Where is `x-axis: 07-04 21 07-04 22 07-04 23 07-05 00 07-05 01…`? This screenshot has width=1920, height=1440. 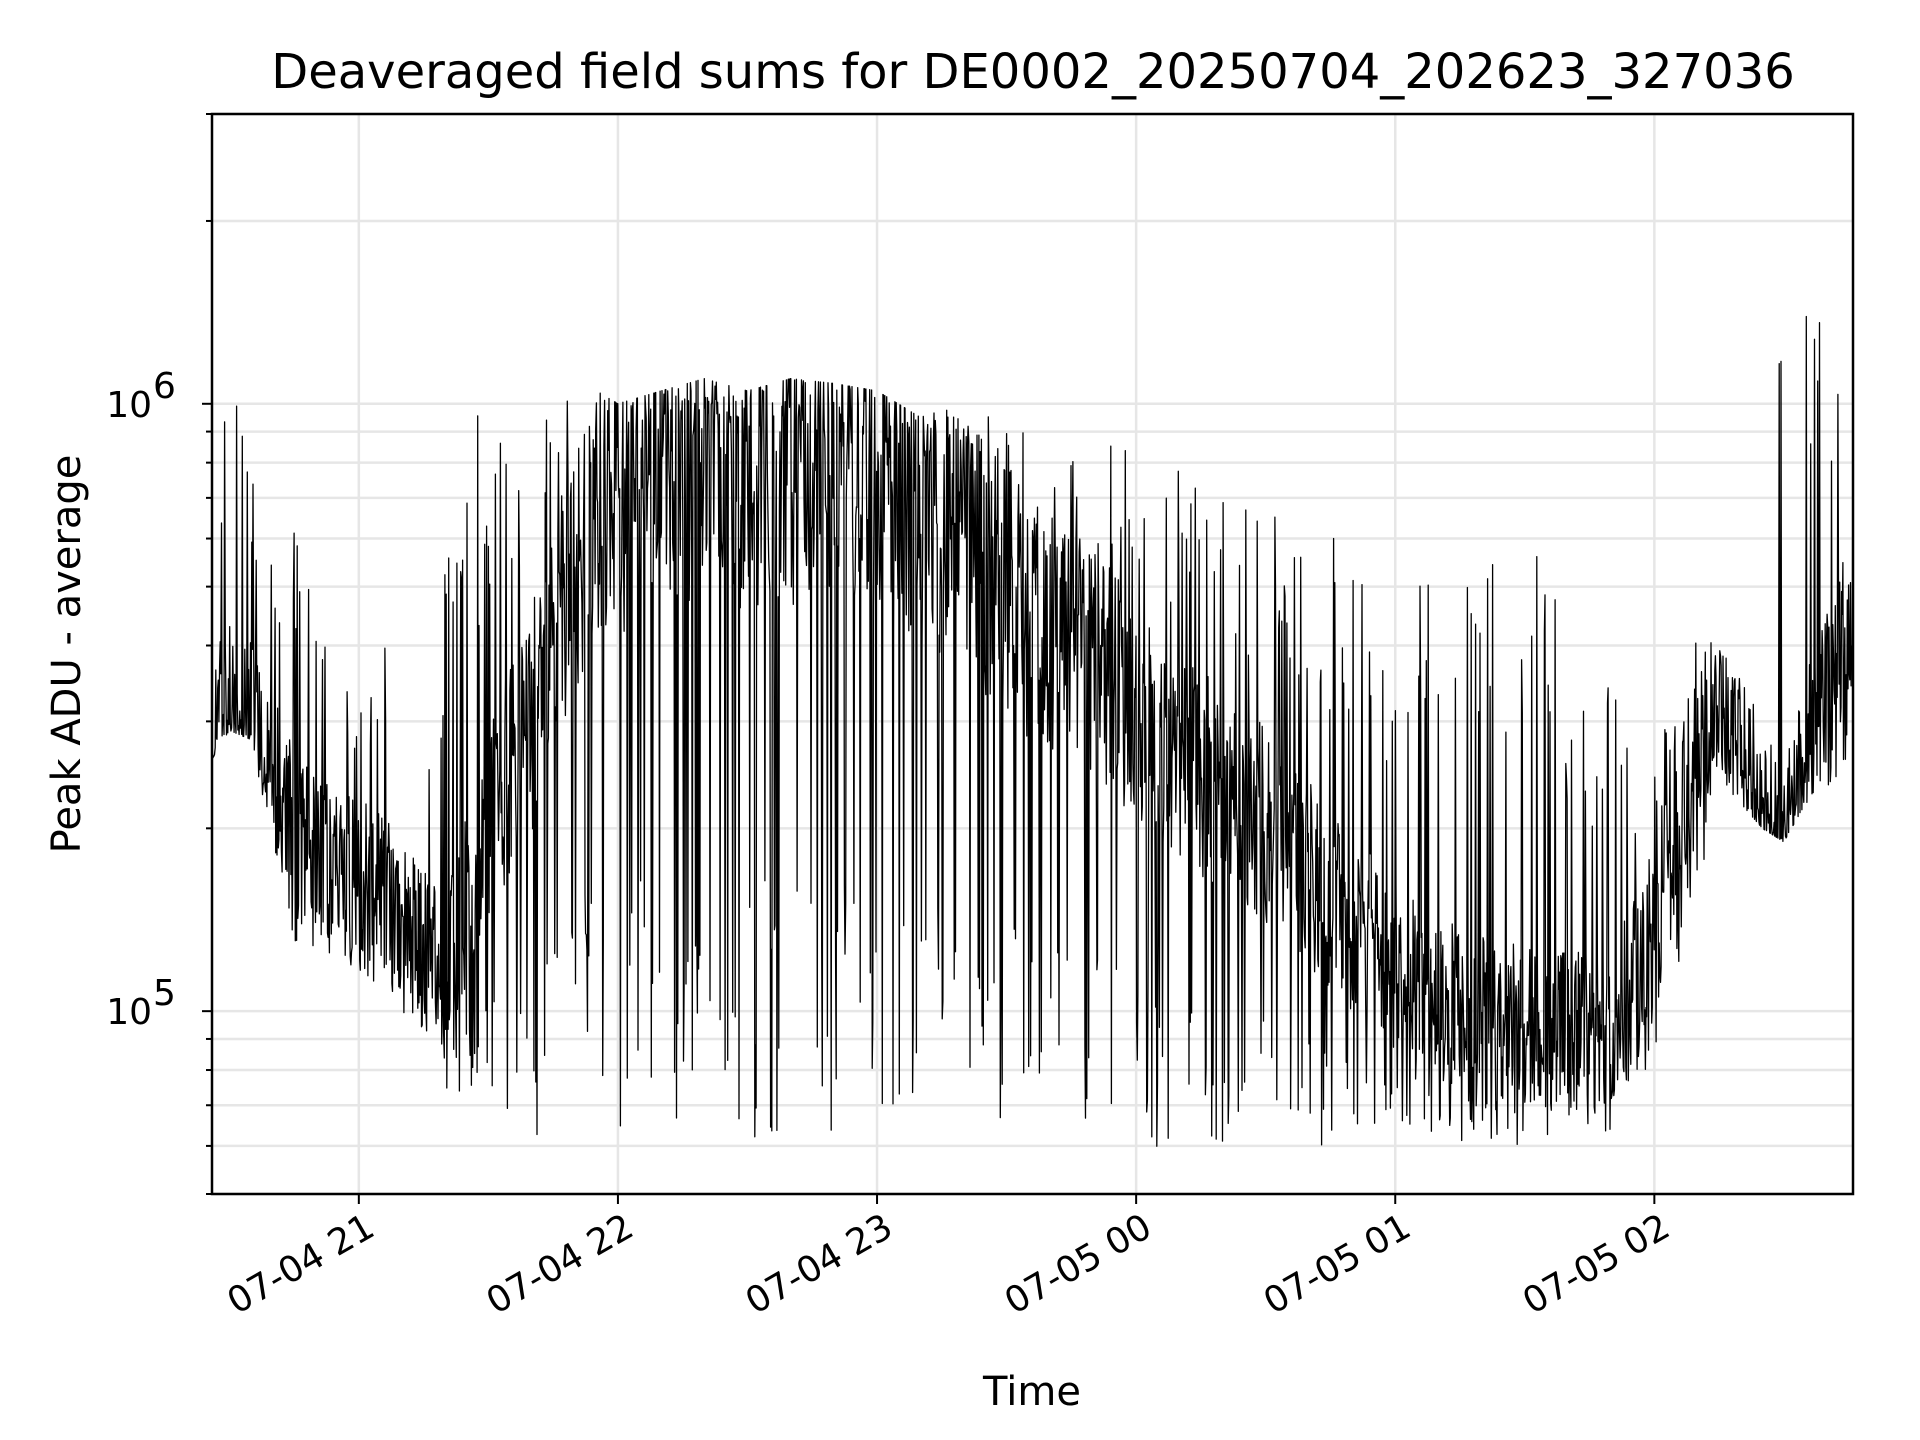
x-axis: 07-04 21 07-04 22 07-04 23 07-05 00 07-05 01… is located at coordinates (949, 1258).